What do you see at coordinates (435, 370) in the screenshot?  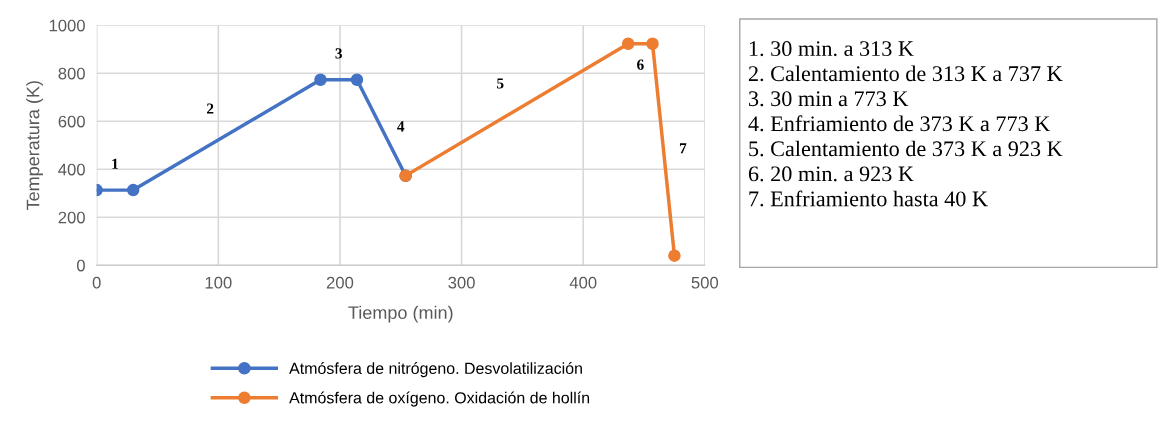 I see `legend-label: Atmósfera de nitrógeno. Desvolatilización` at bounding box center [435, 370].